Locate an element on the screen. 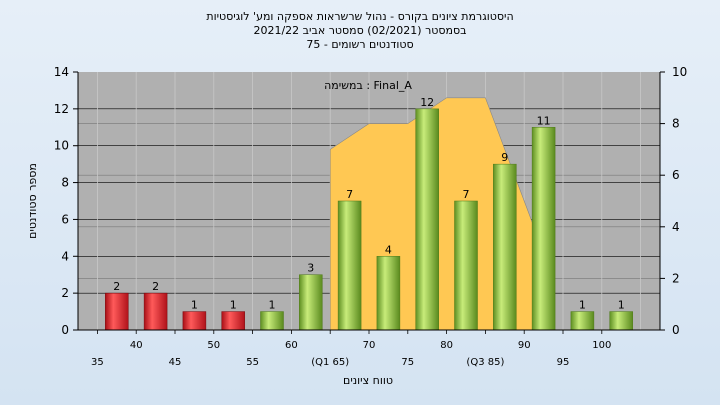  task-annotation: במשימה : Final_A is located at coordinates (368, 85).